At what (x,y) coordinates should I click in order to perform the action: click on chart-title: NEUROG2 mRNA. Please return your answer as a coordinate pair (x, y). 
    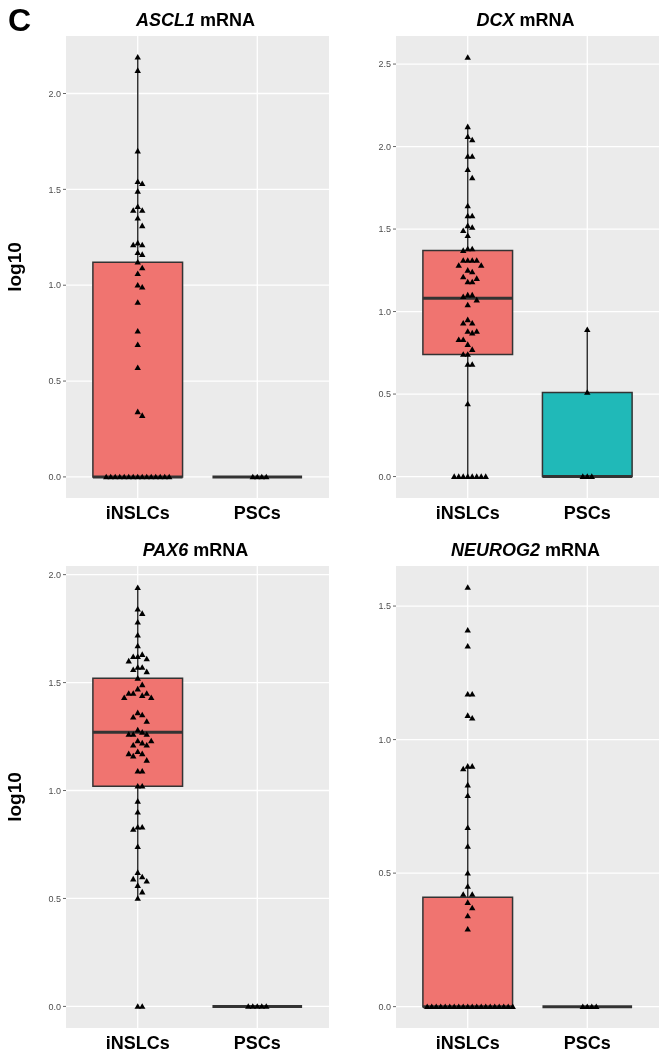
    Looking at the image, I should click on (525, 550).